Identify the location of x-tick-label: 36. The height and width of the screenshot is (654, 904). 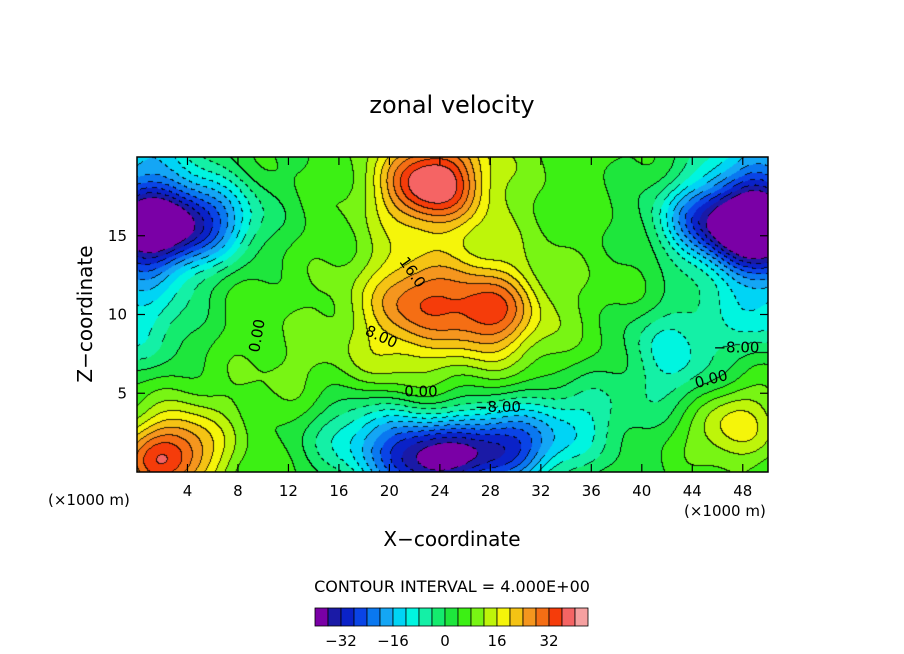
(591, 491).